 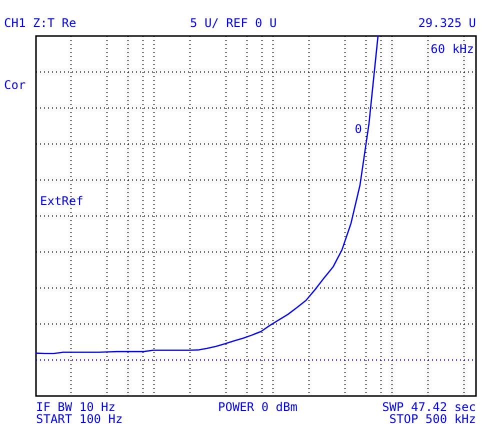 What do you see at coordinates (76, 407) in the screenshot?
I see `text: IF BW 10 Hz` at bounding box center [76, 407].